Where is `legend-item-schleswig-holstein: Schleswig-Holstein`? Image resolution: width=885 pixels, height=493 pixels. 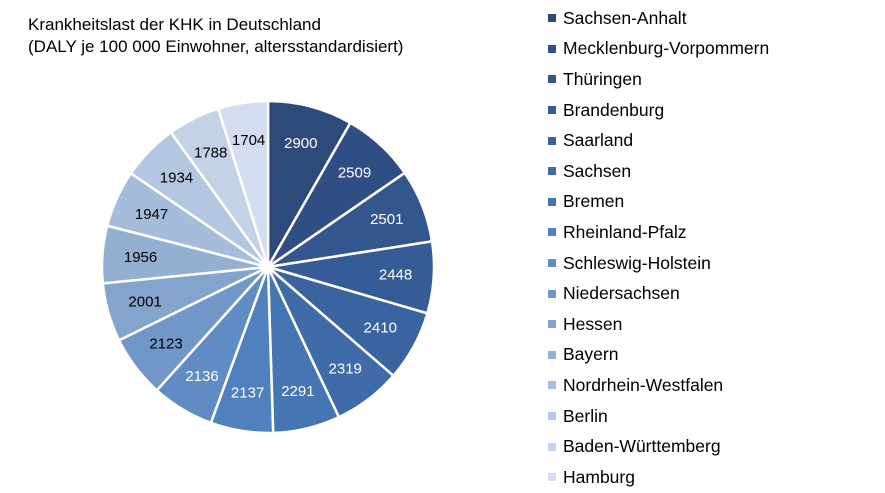 legend-item-schleswig-holstein: Schleswig-Holstein is located at coordinates (713, 263).